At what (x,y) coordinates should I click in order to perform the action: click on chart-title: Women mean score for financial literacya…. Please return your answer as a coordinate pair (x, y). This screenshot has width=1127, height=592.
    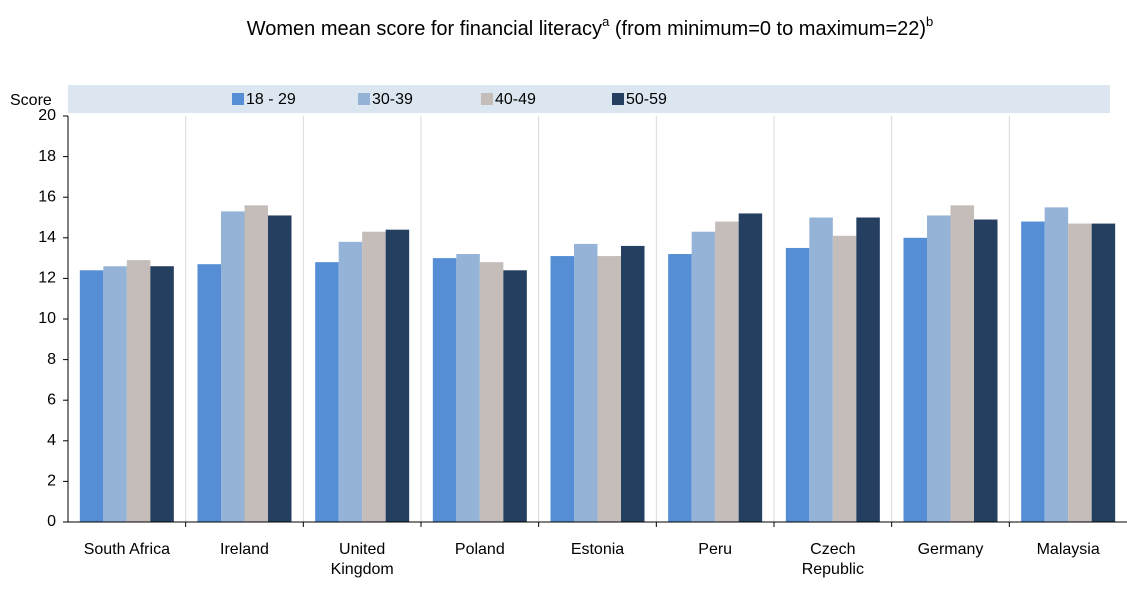
    Looking at the image, I should click on (590, 27).